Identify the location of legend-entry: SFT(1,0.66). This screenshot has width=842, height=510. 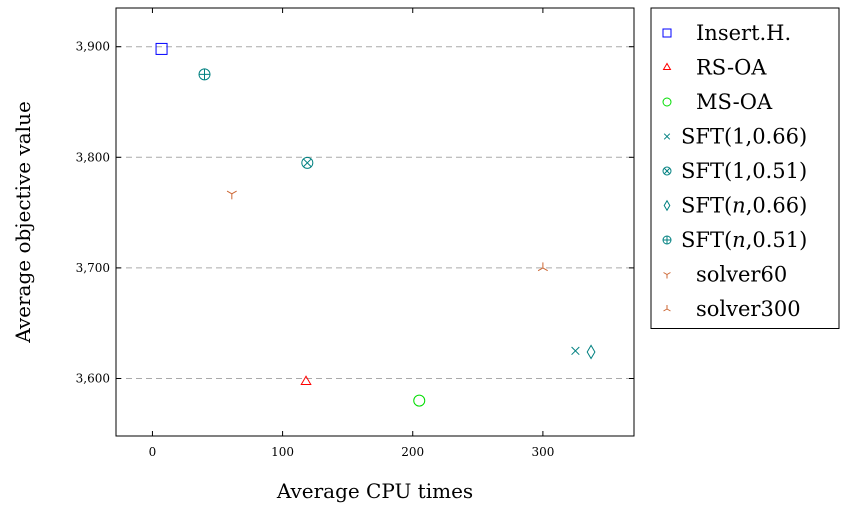
(744, 137).